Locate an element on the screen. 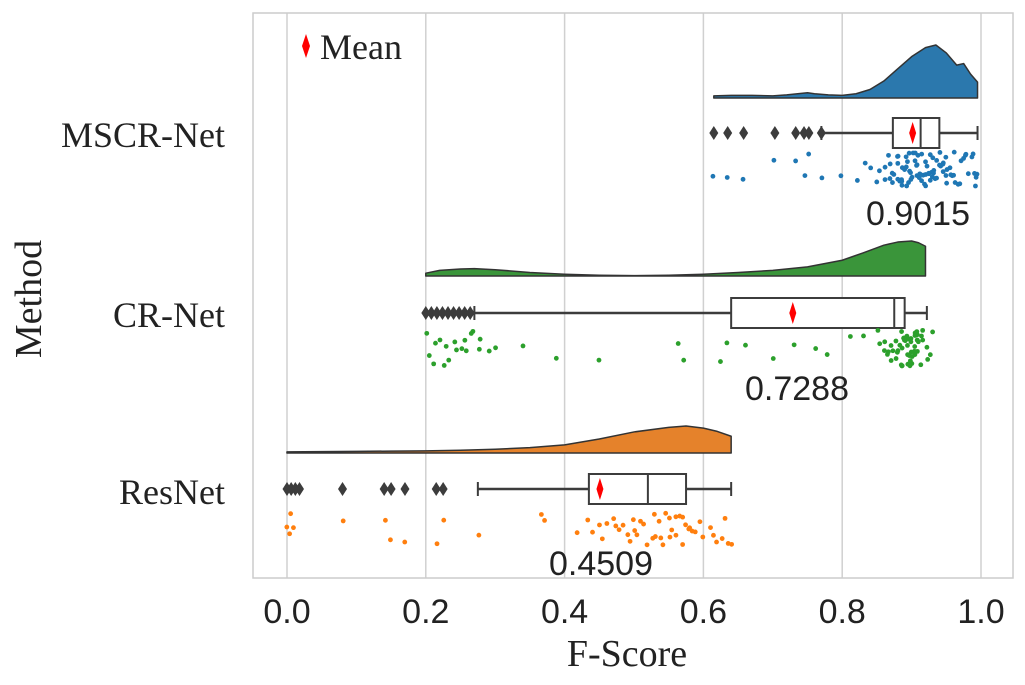  mean-annotation: 0.9015 is located at coordinates (918, 214).